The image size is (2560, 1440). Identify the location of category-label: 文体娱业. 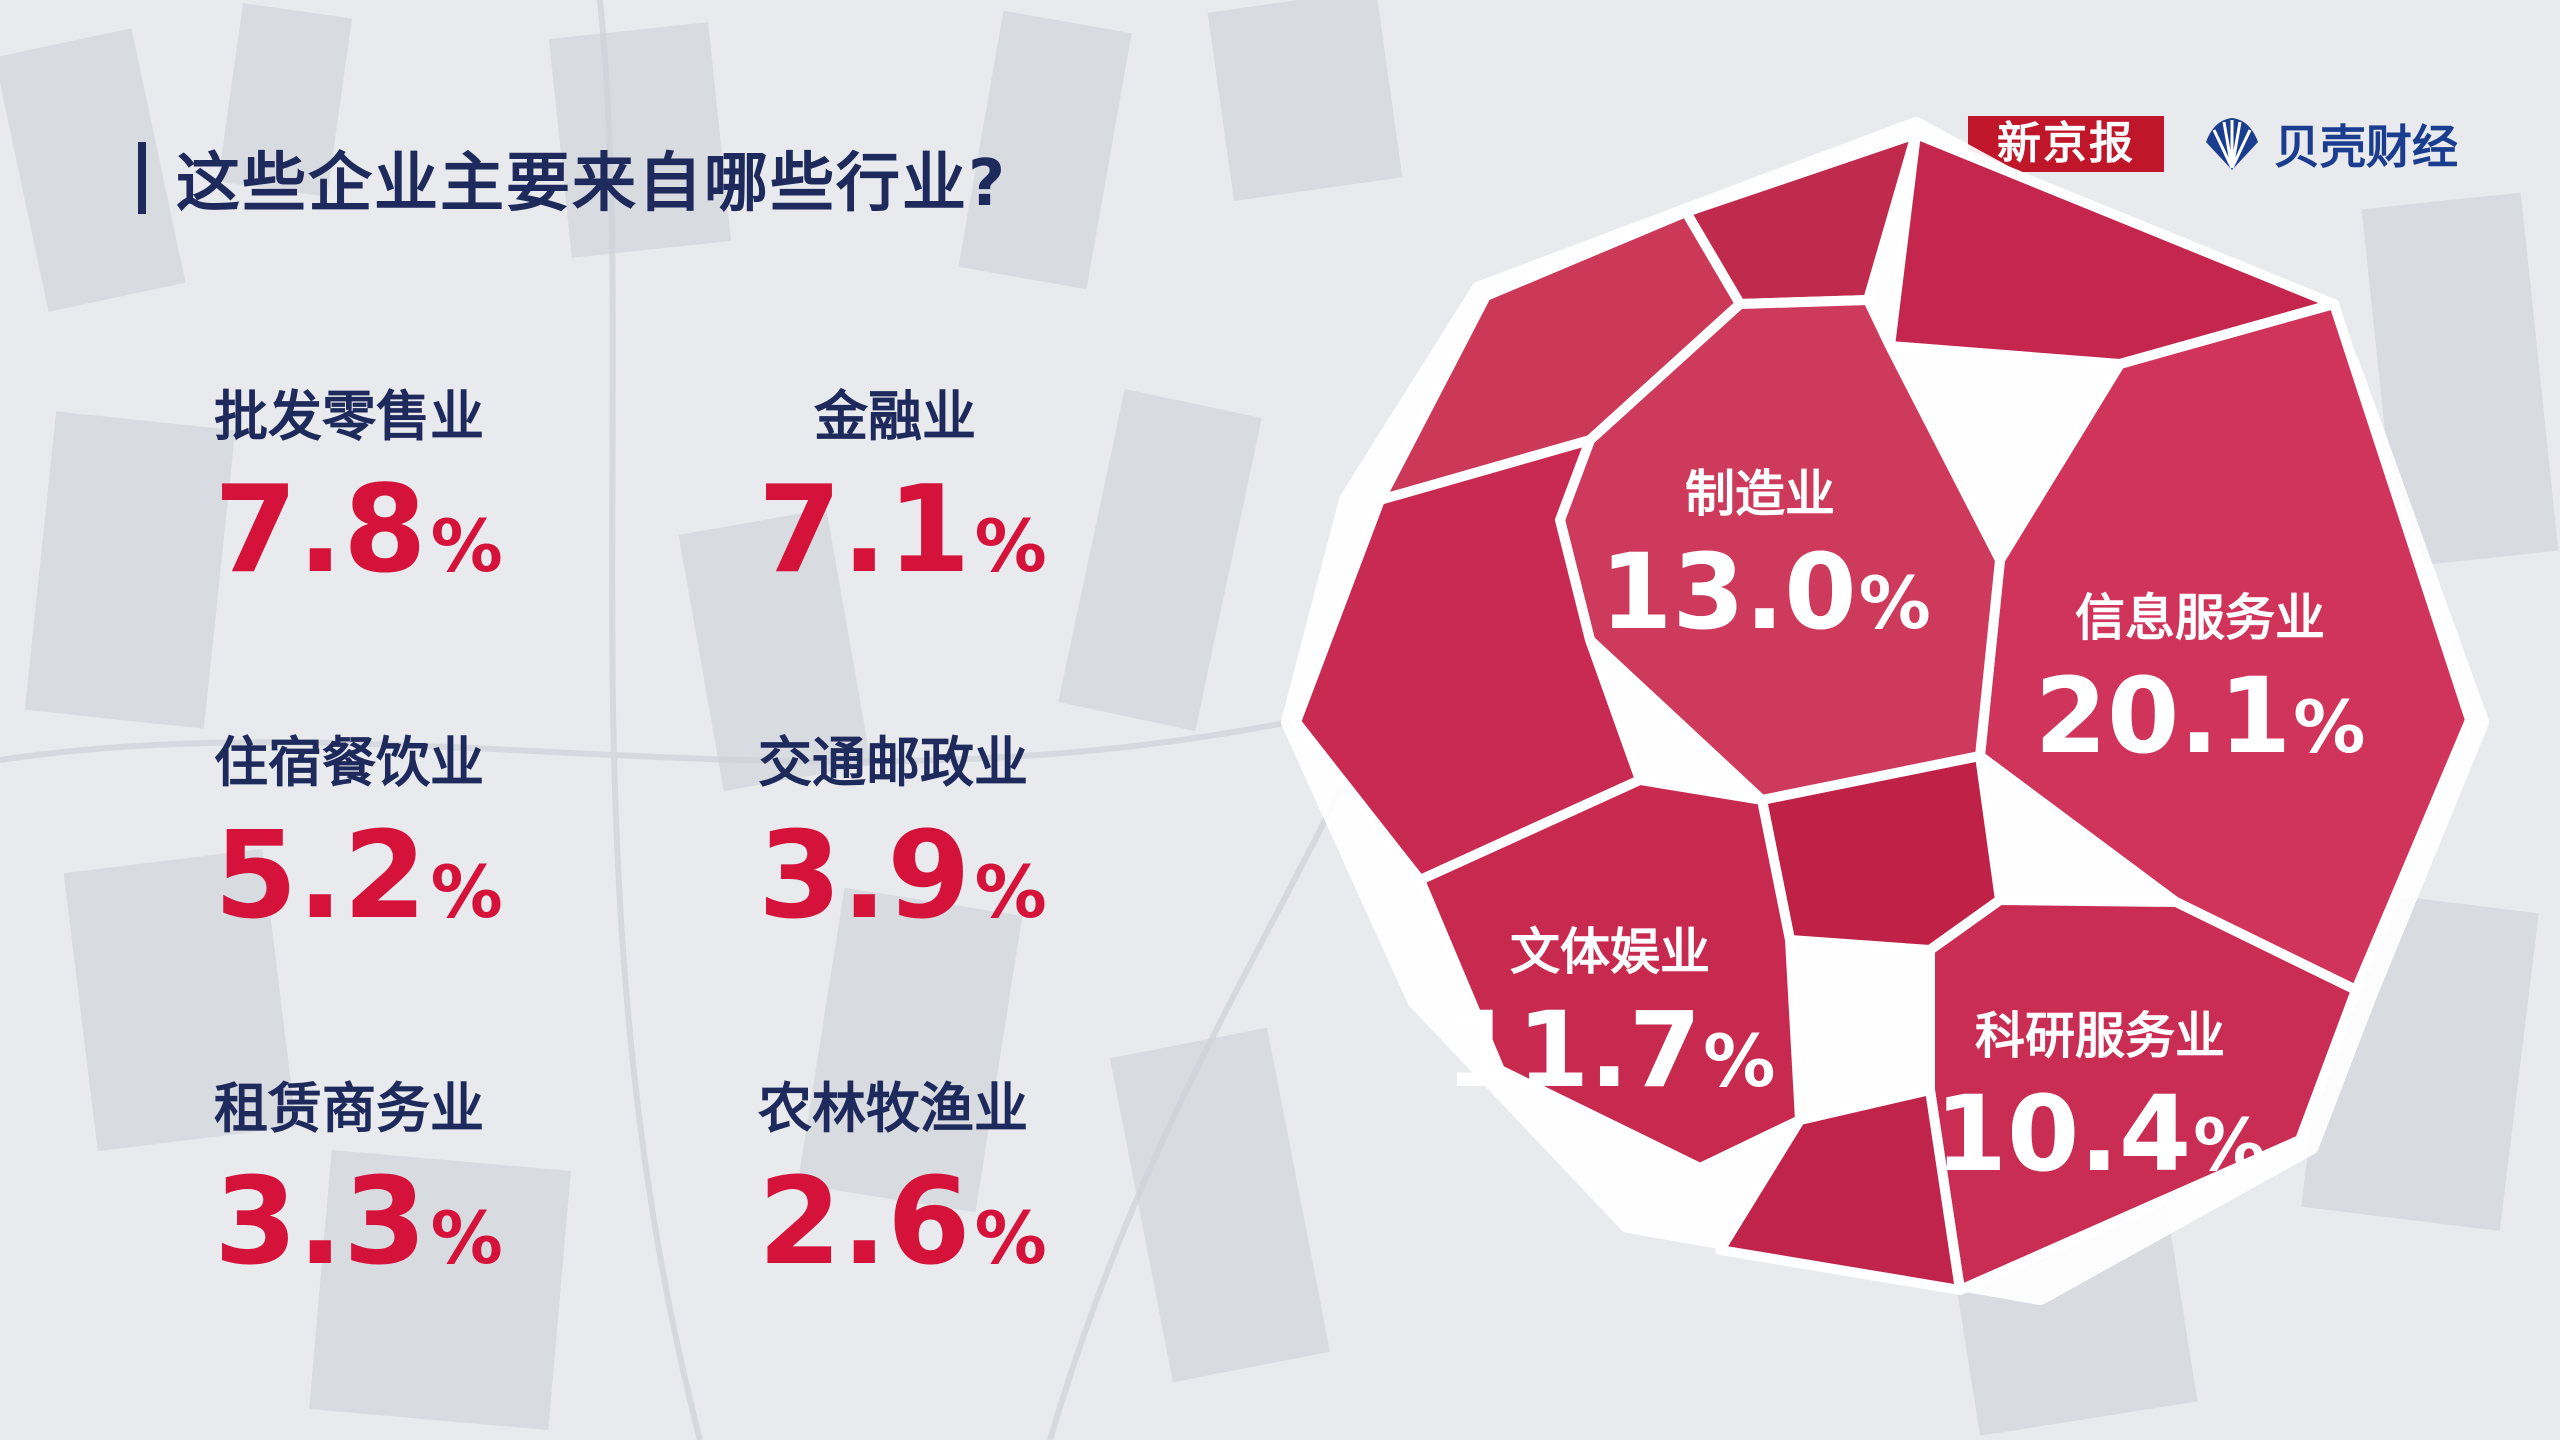
(1610, 952).